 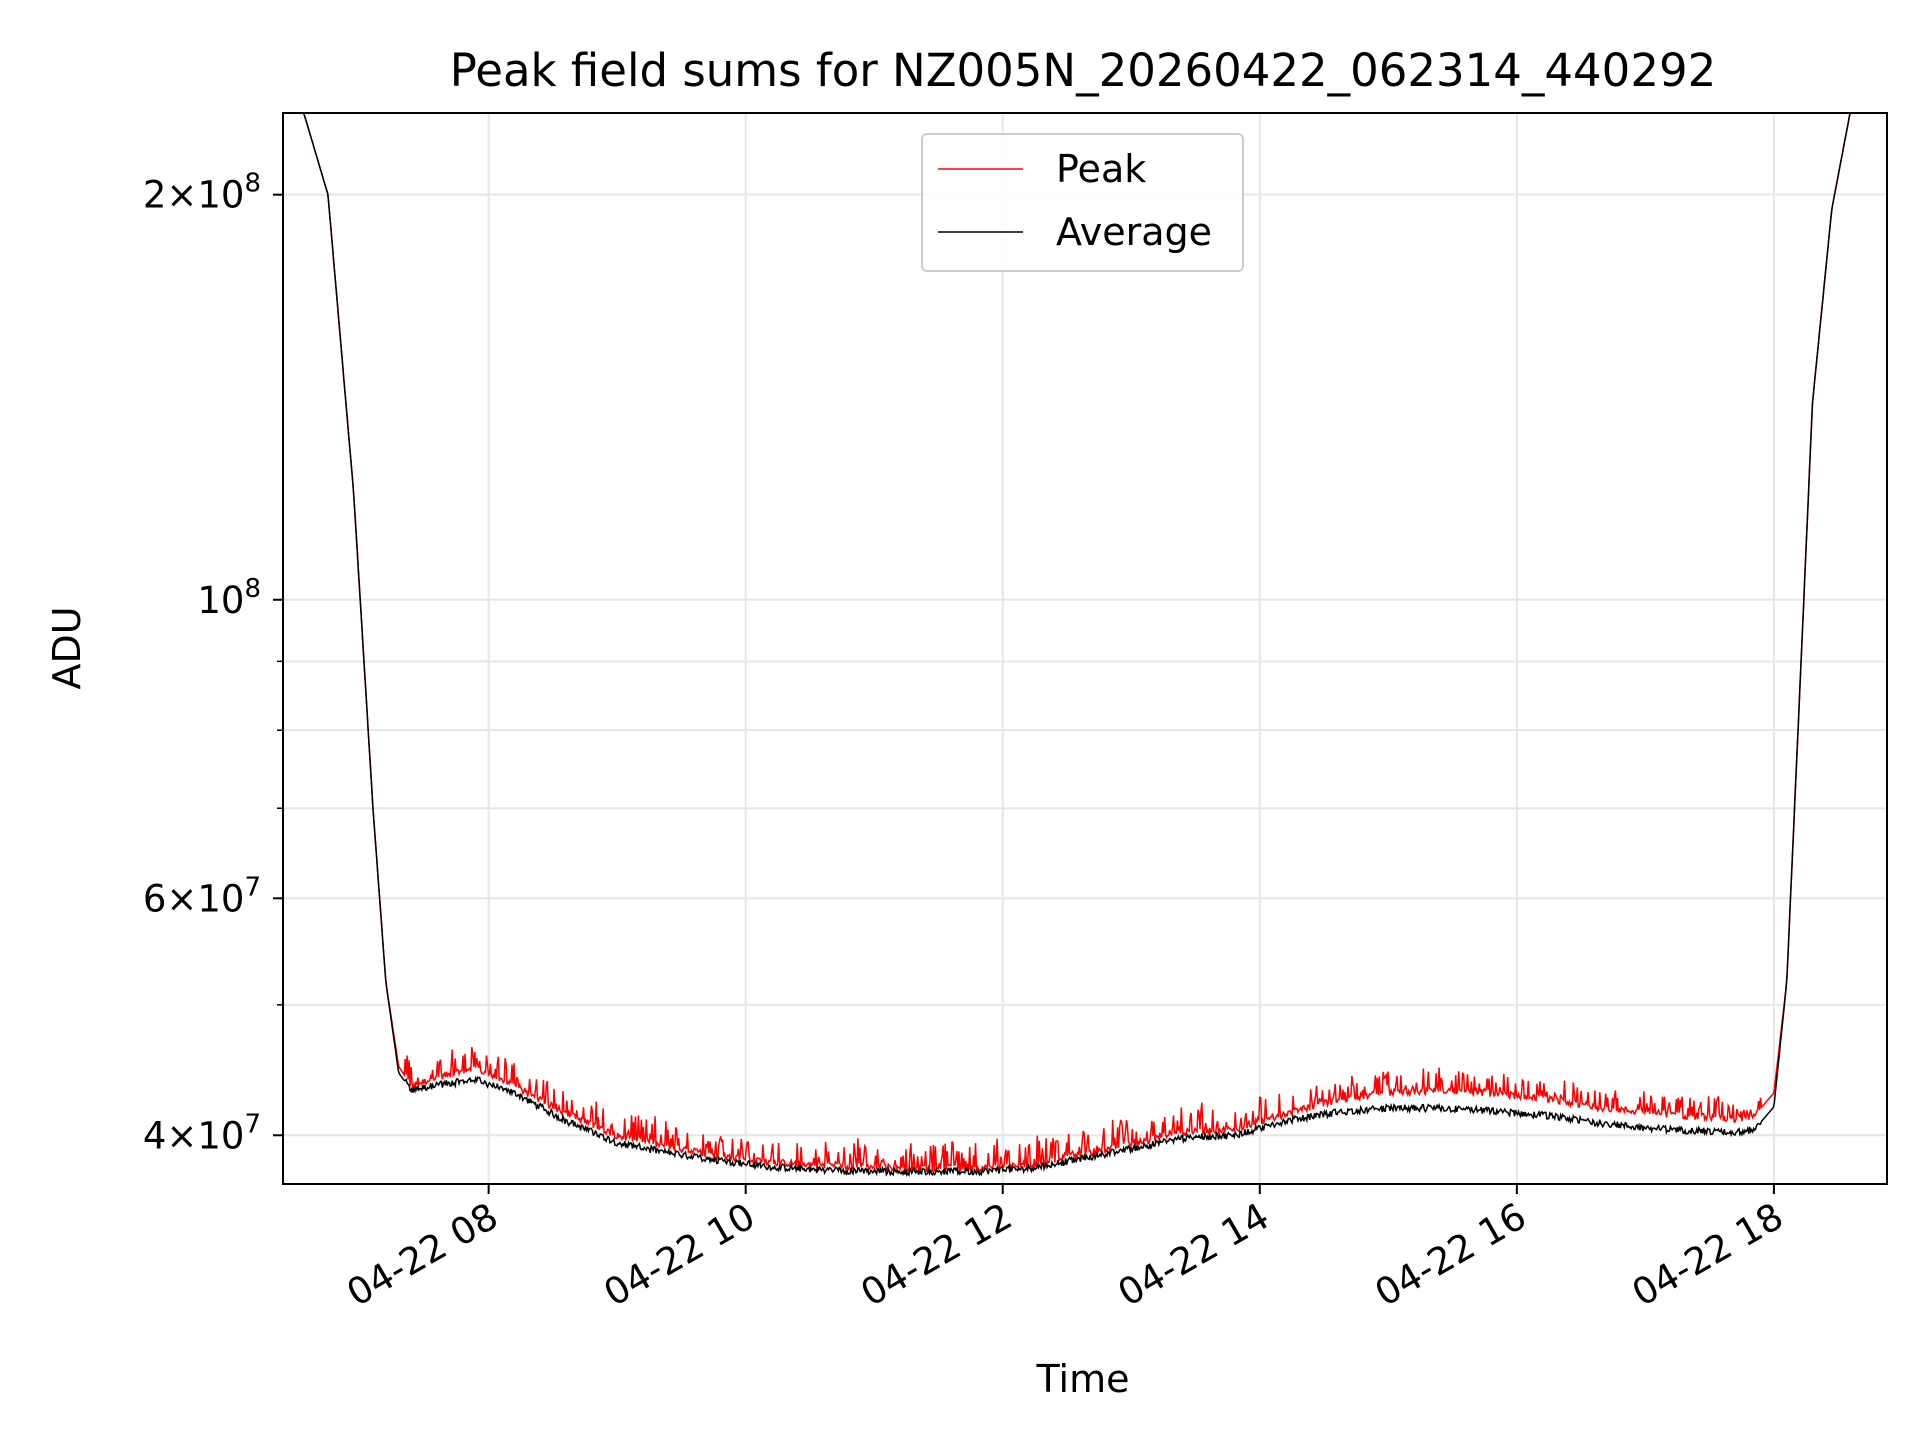 What do you see at coordinates (67, 647) in the screenshot?
I see `y-axis-label: ADU` at bounding box center [67, 647].